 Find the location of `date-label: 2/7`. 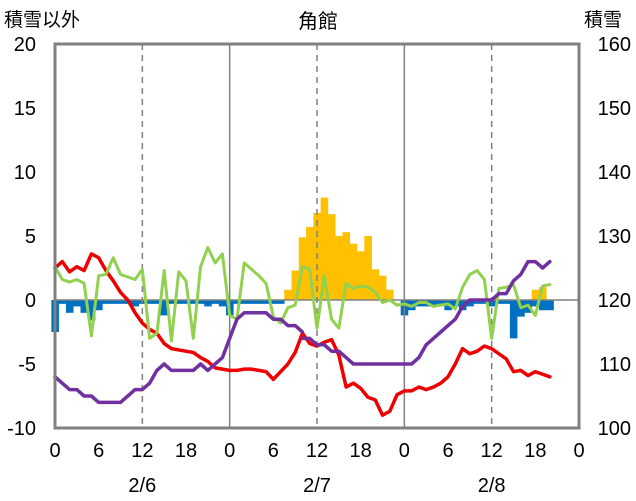

date-label: 2/7 is located at coordinates (317, 486).